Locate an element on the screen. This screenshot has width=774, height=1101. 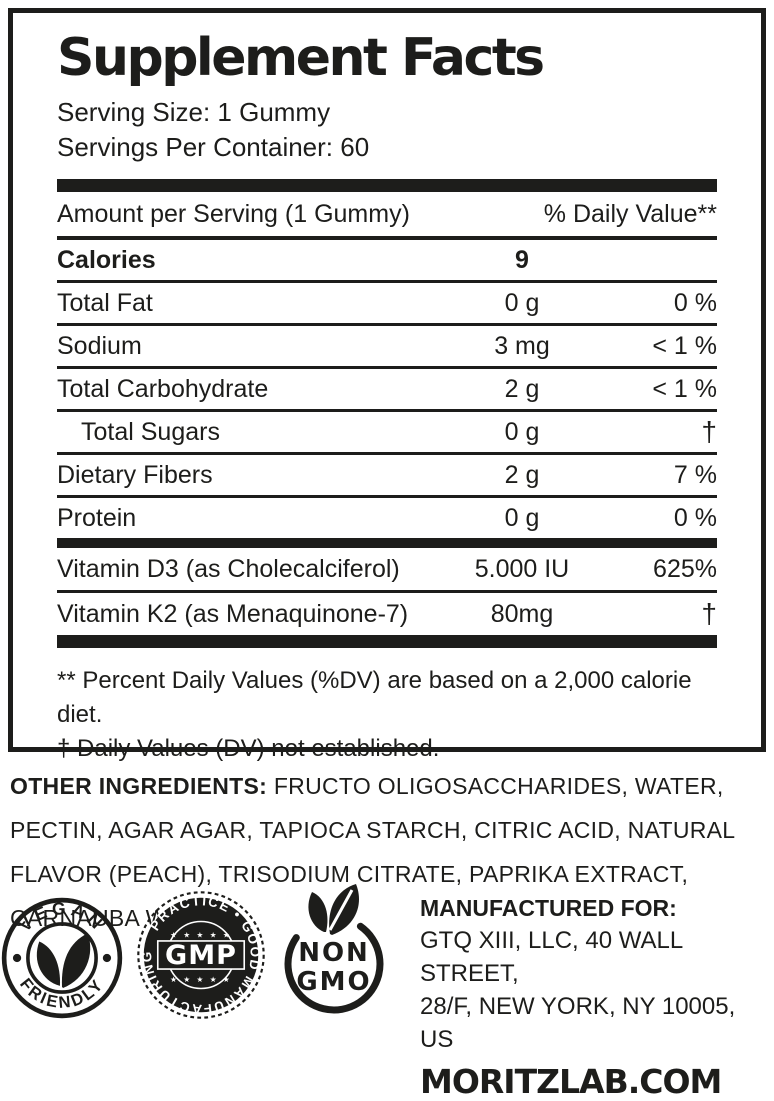
nutrient-label: Calories is located at coordinates (106, 259).